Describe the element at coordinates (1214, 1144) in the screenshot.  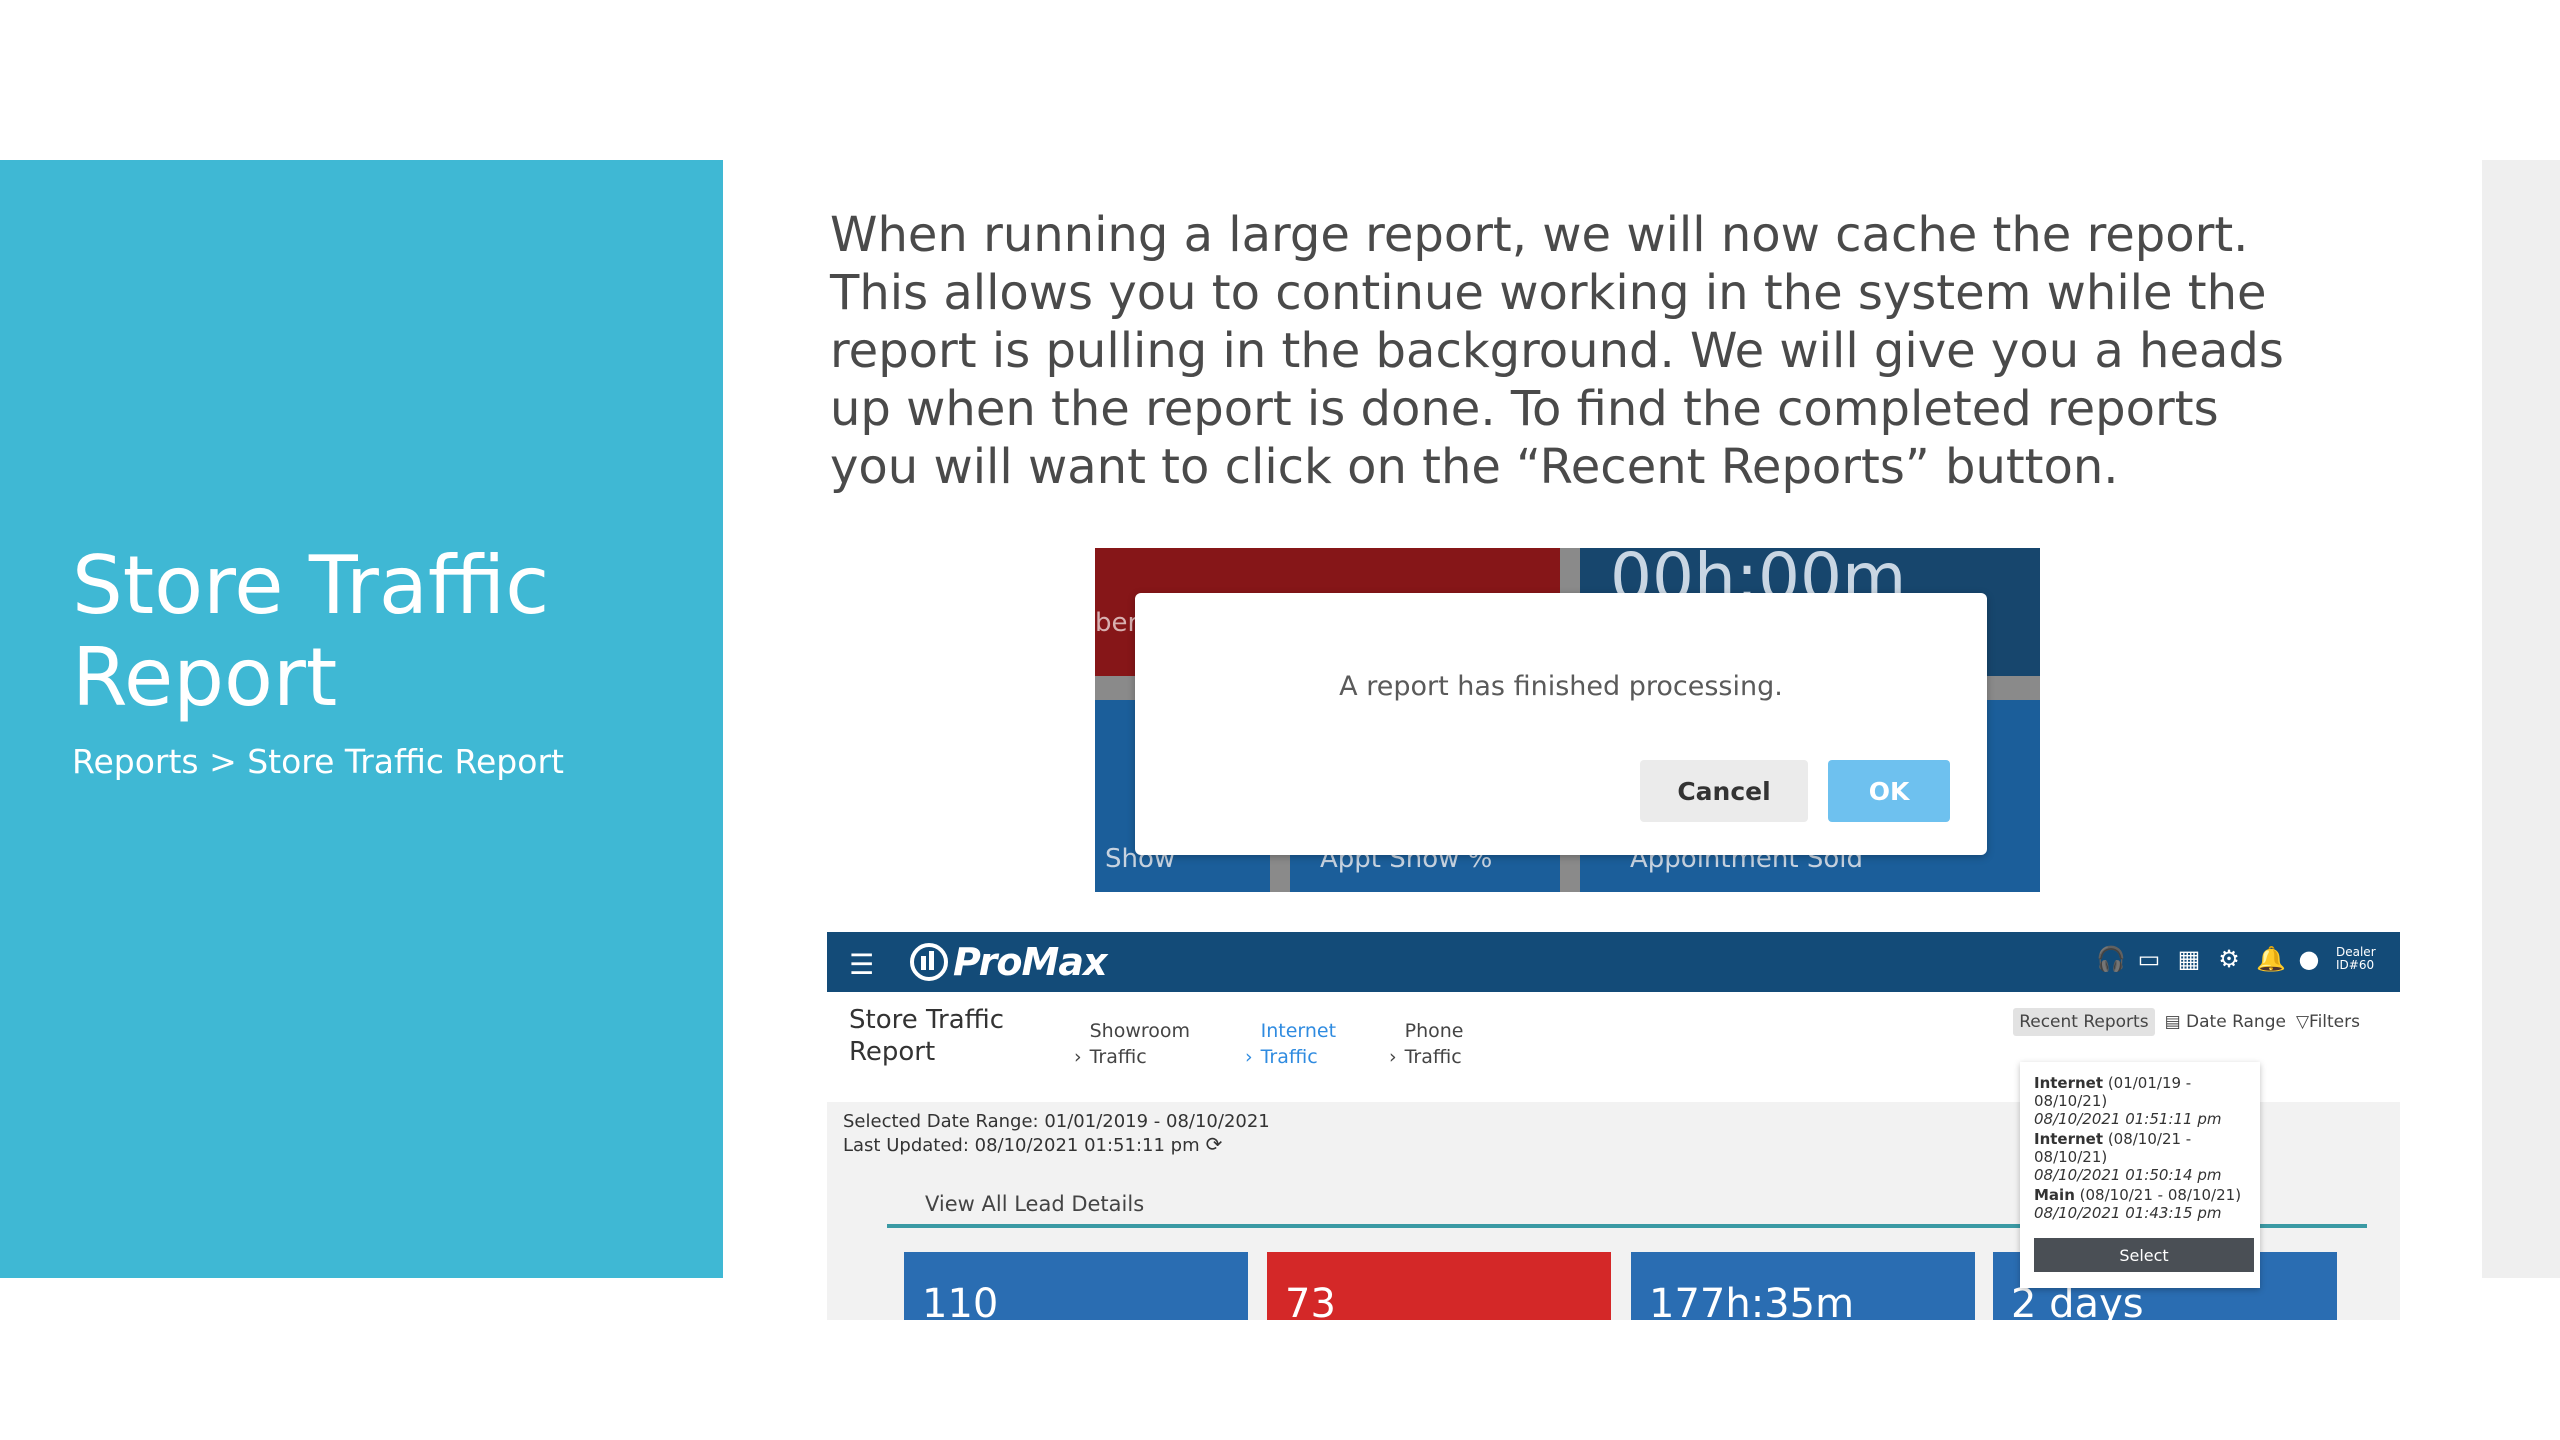
I see `refresh-icon: ⟳` at that location.